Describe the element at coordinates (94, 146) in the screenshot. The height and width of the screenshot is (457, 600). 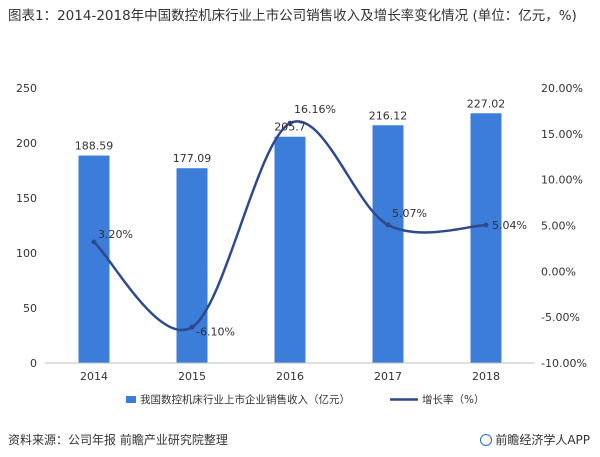
I see `bar-value-label: 188.59` at that location.